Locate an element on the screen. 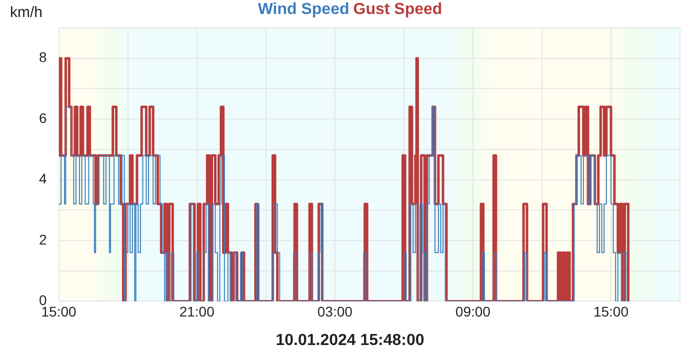  x-tick-label: 03:00 is located at coordinates (335, 311).